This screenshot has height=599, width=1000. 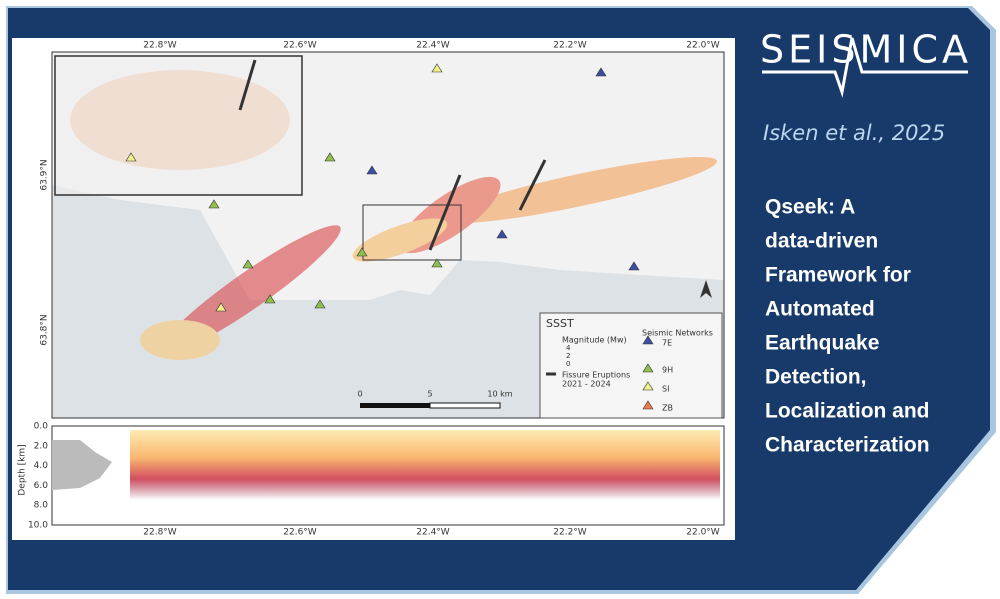 I want to click on legend-label: 0, so click(x=568, y=364).